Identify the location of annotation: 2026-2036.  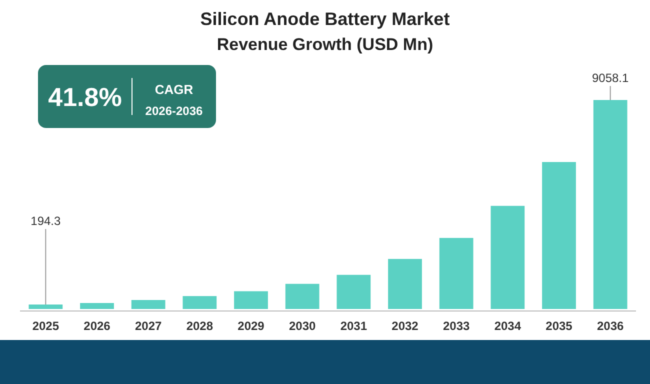
(174, 111).